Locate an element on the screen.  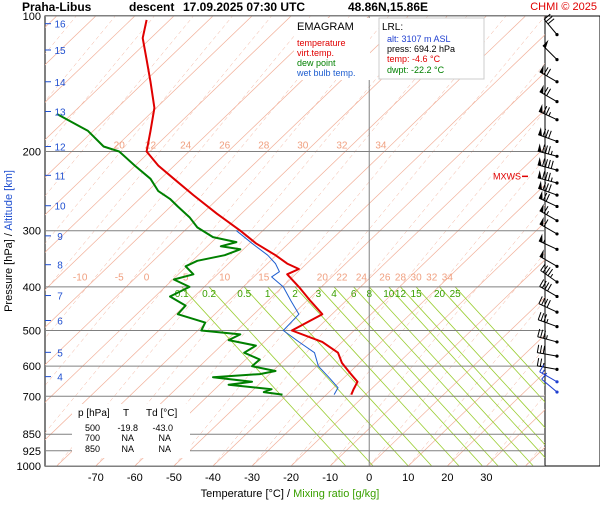
legend-virtual-temperature: virt.temp. is located at coordinates (315, 53).